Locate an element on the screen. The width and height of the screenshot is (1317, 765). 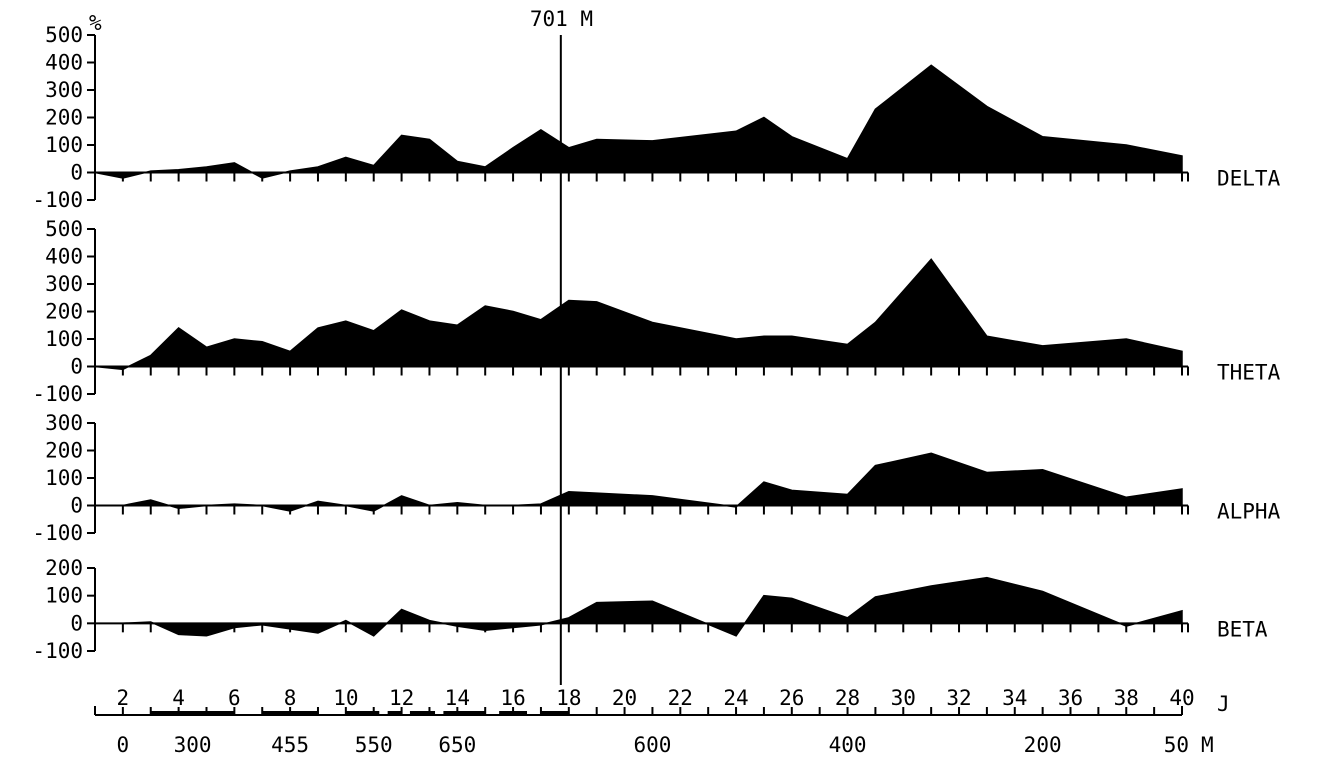
band-panel-beta: 200 100 0 -100 BETA is located at coordinates (650, 609).